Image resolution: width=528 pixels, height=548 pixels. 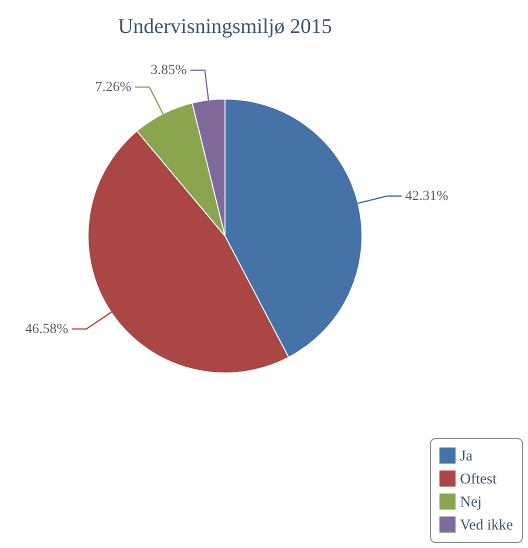 What do you see at coordinates (471, 502) in the screenshot?
I see `legend-label: Nej` at bounding box center [471, 502].